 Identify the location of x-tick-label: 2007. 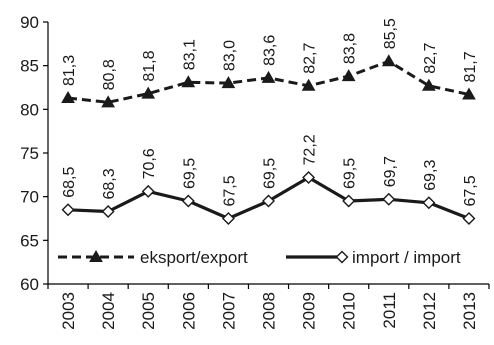
(228, 311).